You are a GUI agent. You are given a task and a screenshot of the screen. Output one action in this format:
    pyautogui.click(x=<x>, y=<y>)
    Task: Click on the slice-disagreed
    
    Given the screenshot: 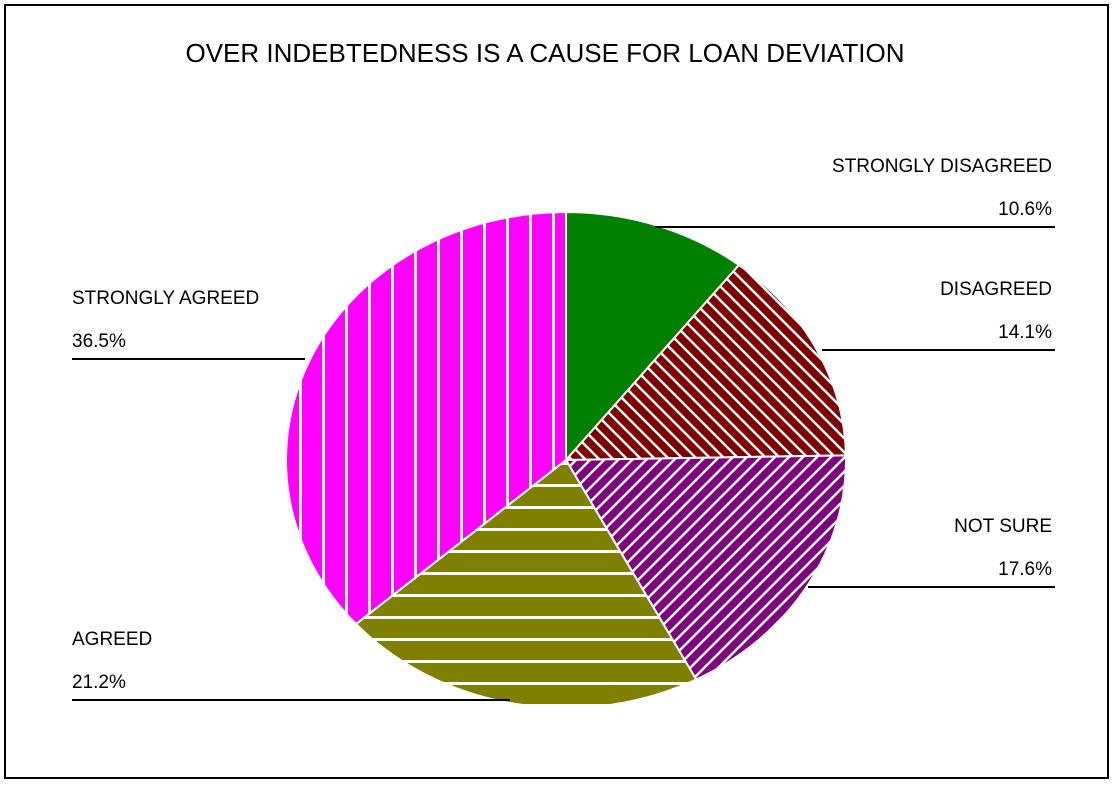 What is the action you would take?
    pyautogui.click(x=705, y=362)
    